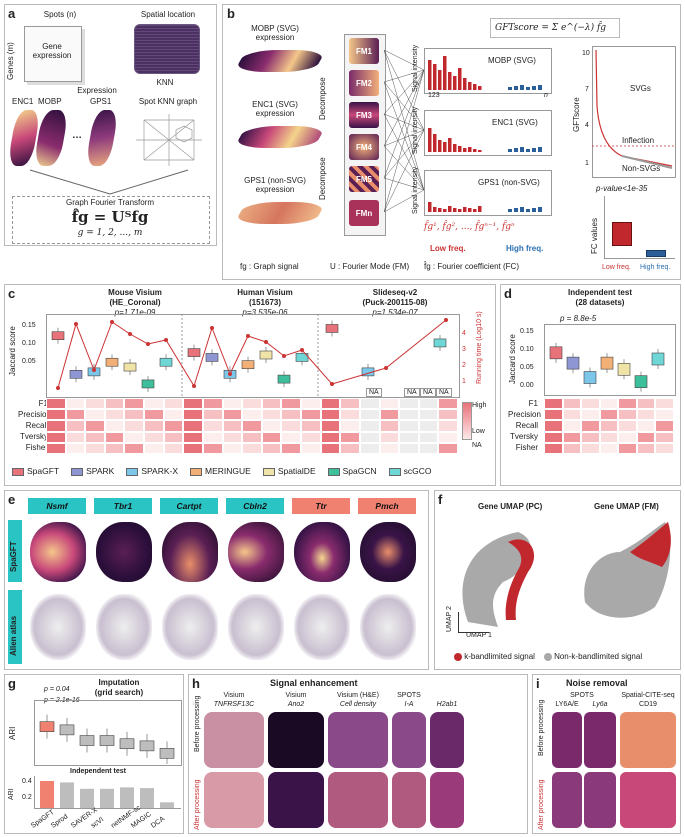 Image resolution: width=685 pixels, height=837 pixels. I want to click on d-ytick-005: 0.05, so click(527, 367).